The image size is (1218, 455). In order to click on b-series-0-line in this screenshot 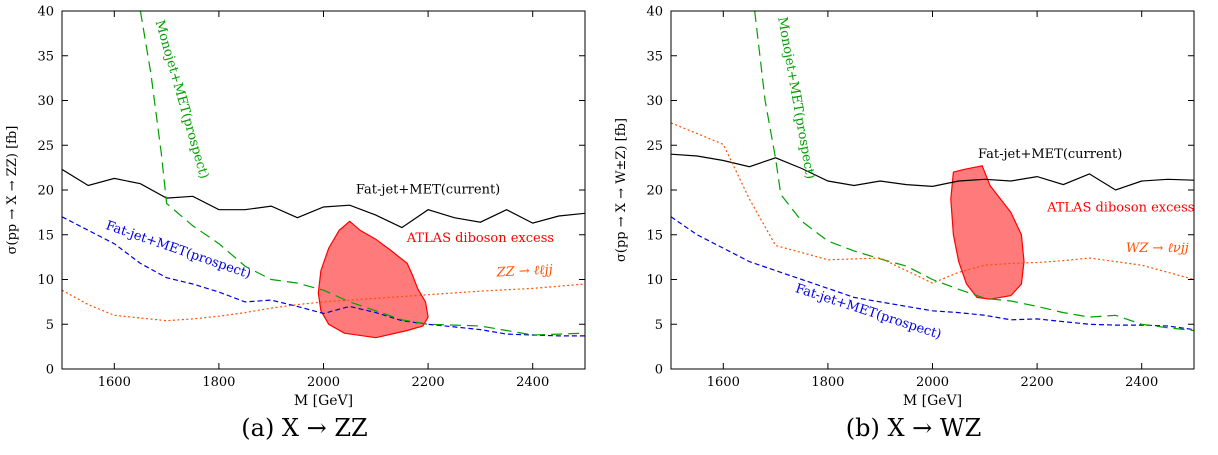, I will do `click(932, 172)`.